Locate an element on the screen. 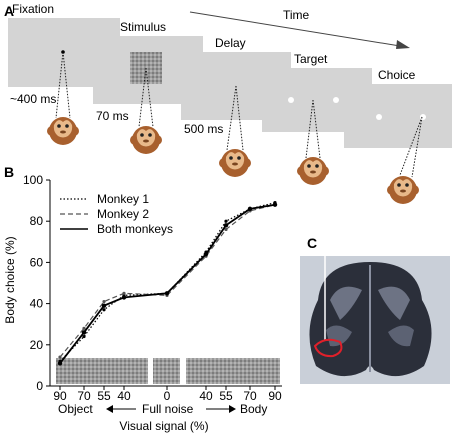 The height and width of the screenshot is (436, 454). y-tick-label: 40 is located at coordinates (37, 304).